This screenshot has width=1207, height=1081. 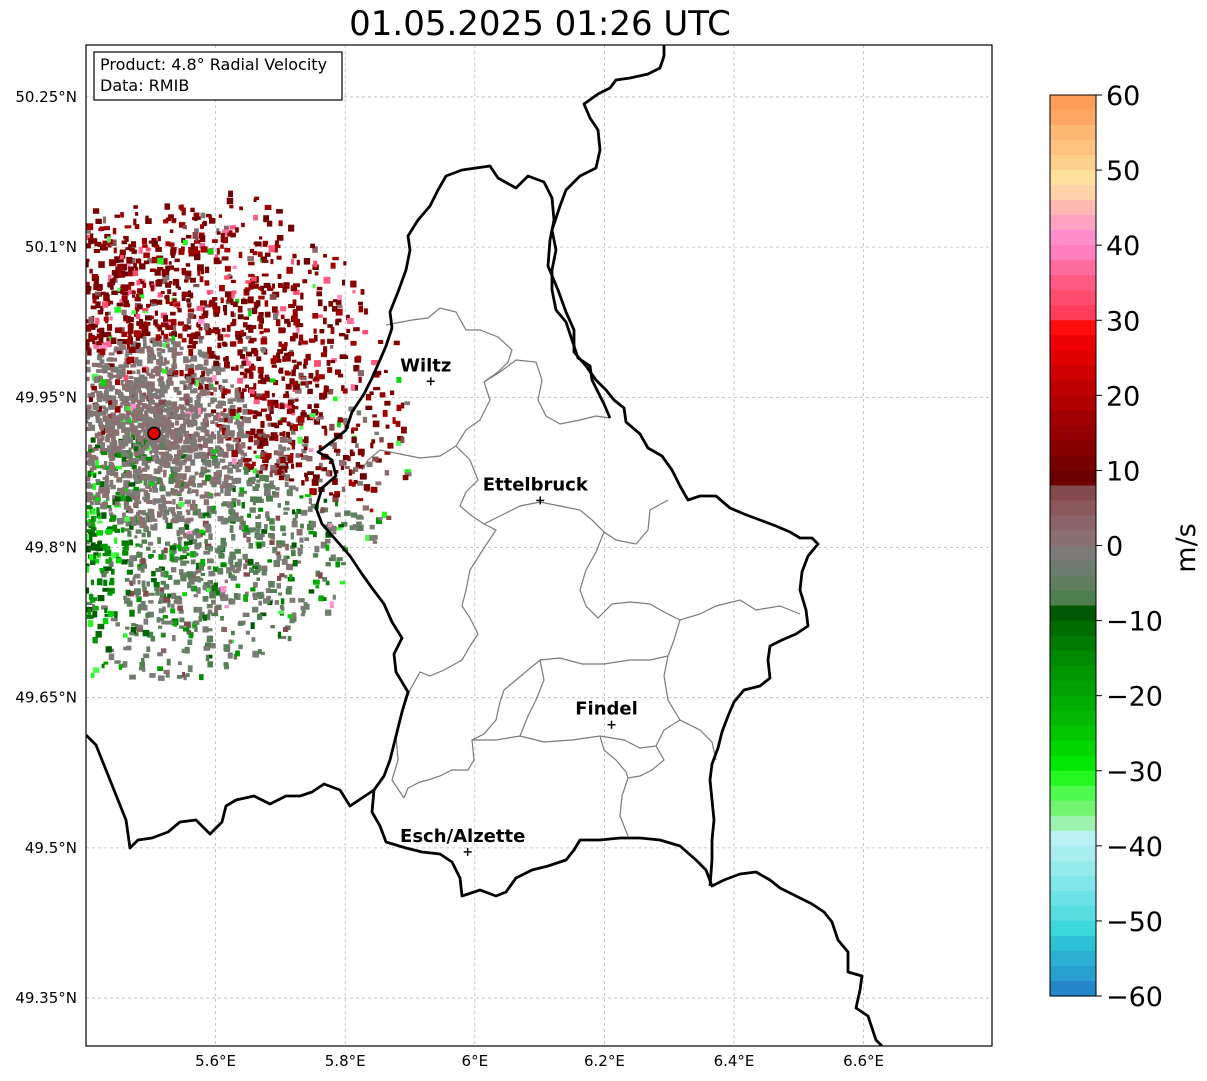 What do you see at coordinates (606, 709) in the screenshot?
I see `city-label: Findel` at bounding box center [606, 709].